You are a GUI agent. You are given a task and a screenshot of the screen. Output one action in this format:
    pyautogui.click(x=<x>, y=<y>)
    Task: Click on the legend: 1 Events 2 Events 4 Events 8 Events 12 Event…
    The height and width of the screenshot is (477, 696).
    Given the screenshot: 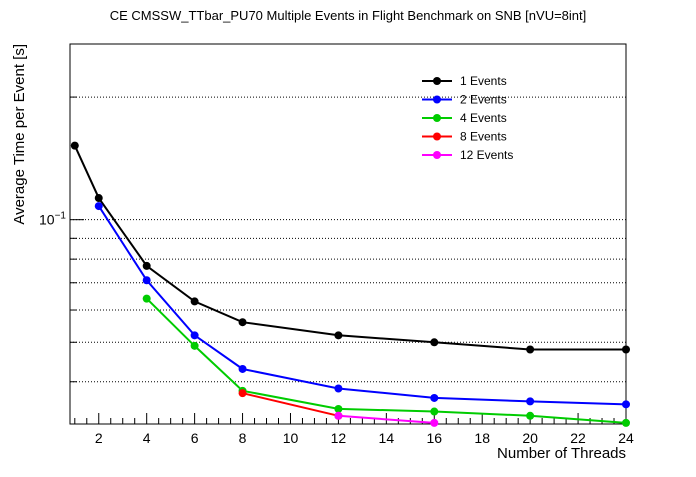 What is the action you would take?
    pyautogui.click(x=467, y=118)
    